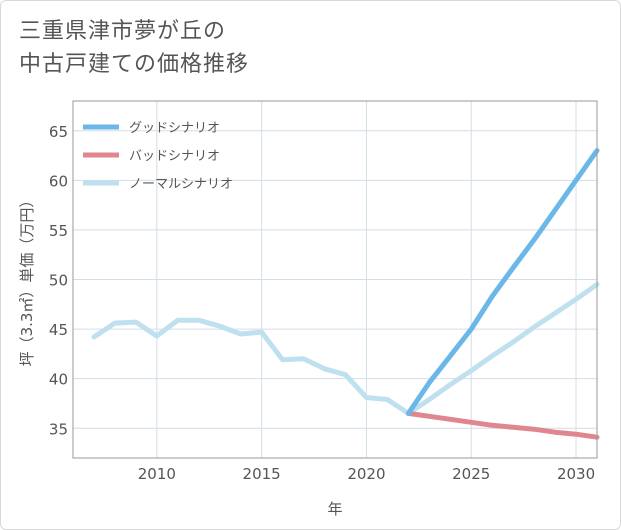 This screenshot has width=621, height=530. I want to click on x-tick-2020: 2020, so click(366, 474).